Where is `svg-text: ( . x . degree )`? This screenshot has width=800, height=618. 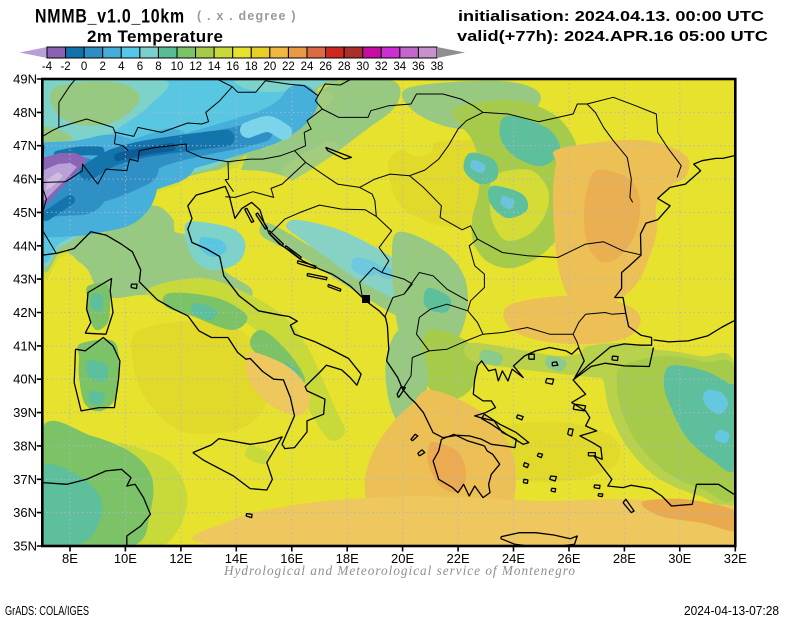
svg-text: ( . x . degree ) is located at coordinates (247, 16).